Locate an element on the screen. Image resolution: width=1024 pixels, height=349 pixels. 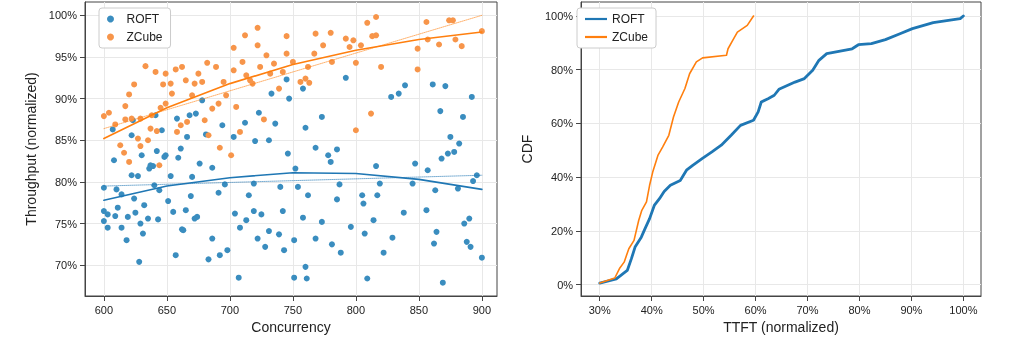
y-tick-label: 95% is located at coordinates (66, 56).